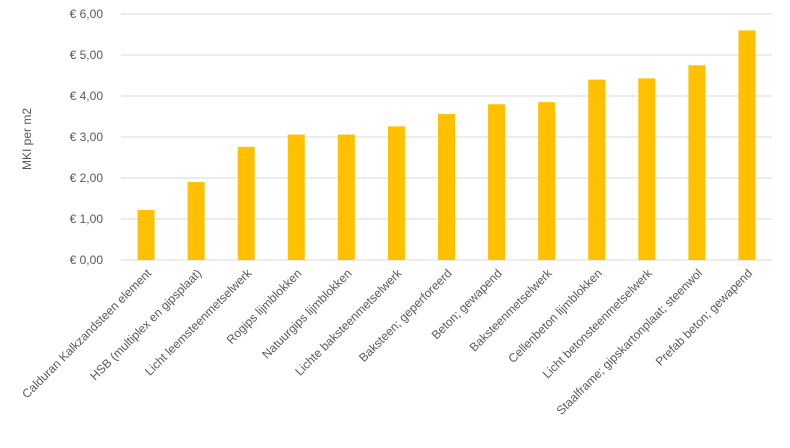  Describe the element at coordinates (87, 55) in the screenshot. I see `y-tick-label: € 5,00` at that location.